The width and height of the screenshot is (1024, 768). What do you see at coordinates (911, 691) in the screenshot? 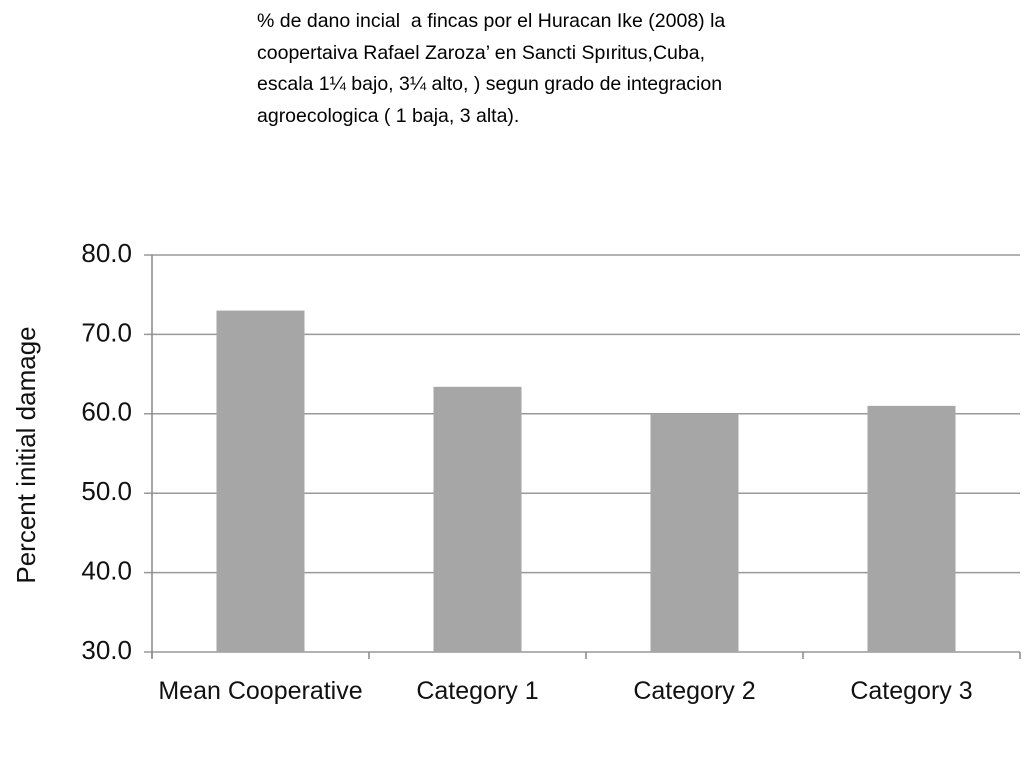
I see `x-tick-label: Category 3` at bounding box center [911, 691].